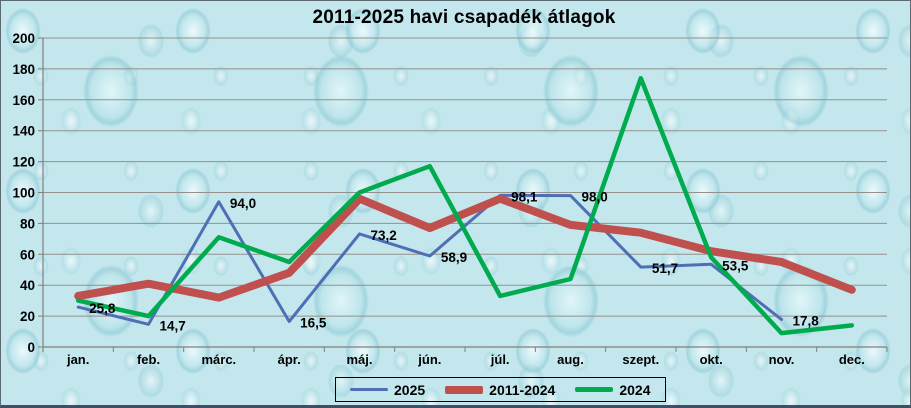 Image resolution: width=911 pixels, height=408 pixels. What do you see at coordinates (27, 254) in the screenshot?
I see `y-axis-tick-label: 60` at bounding box center [27, 254].